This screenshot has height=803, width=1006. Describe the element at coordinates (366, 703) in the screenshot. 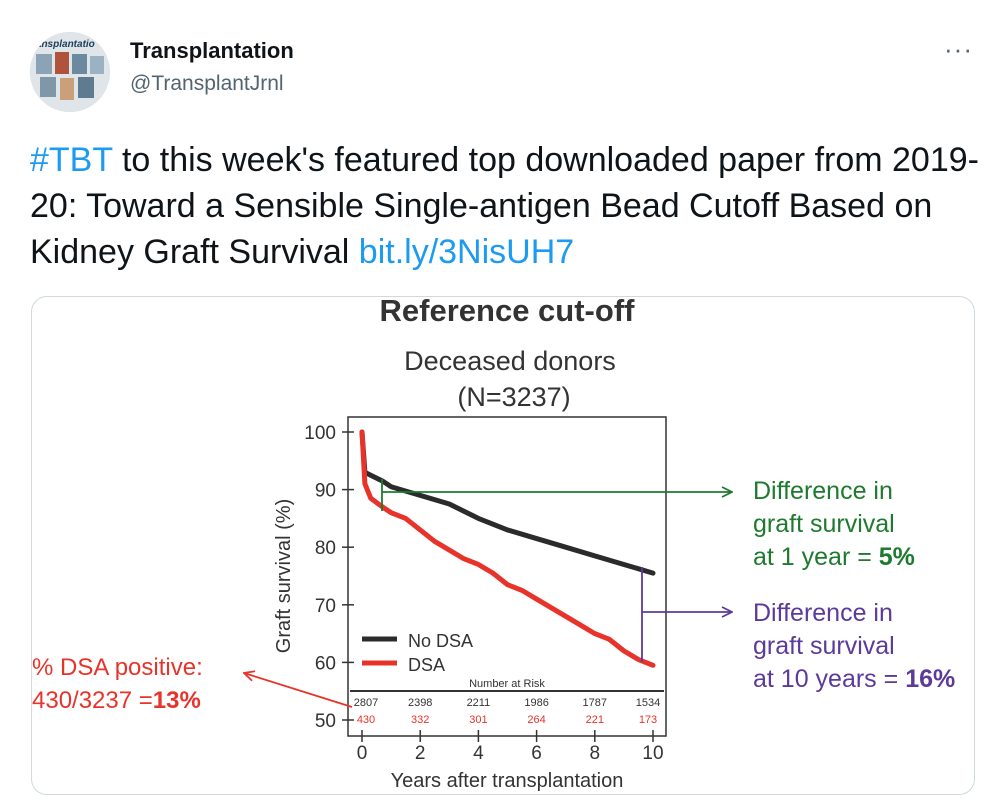

I see `risk-no-dsa-value: 2807` at that location.